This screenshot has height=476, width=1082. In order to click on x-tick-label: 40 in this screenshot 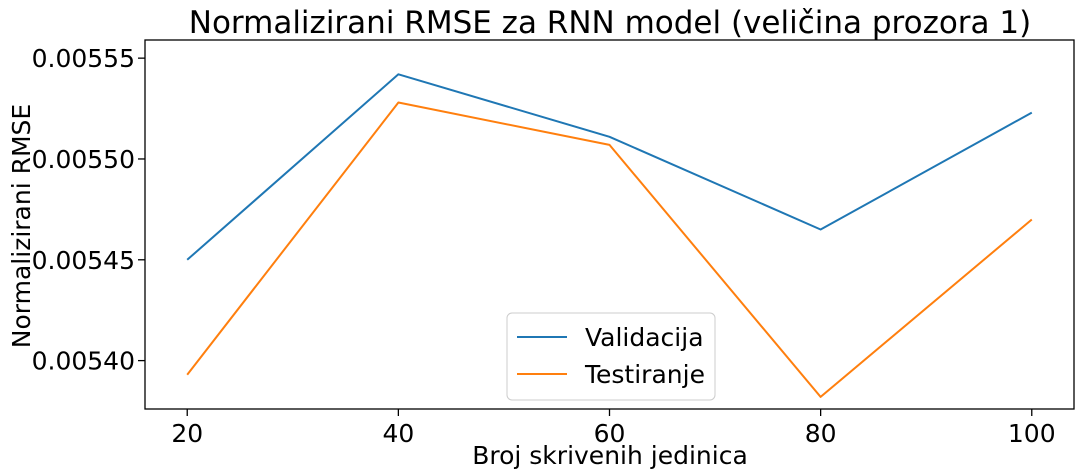, I will do `click(398, 433)`.